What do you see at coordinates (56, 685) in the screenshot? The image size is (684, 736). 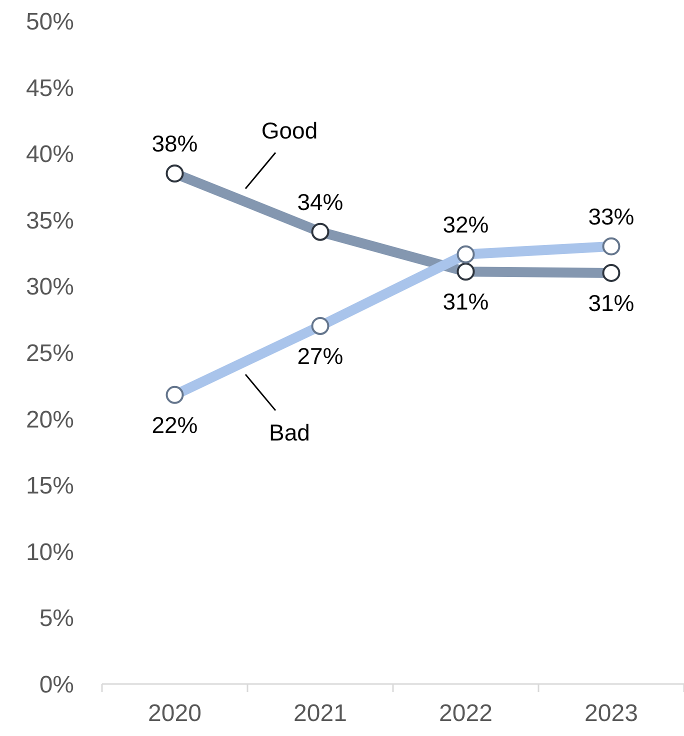 I see `y-tick-label: 0%` at bounding box center [56, 685].